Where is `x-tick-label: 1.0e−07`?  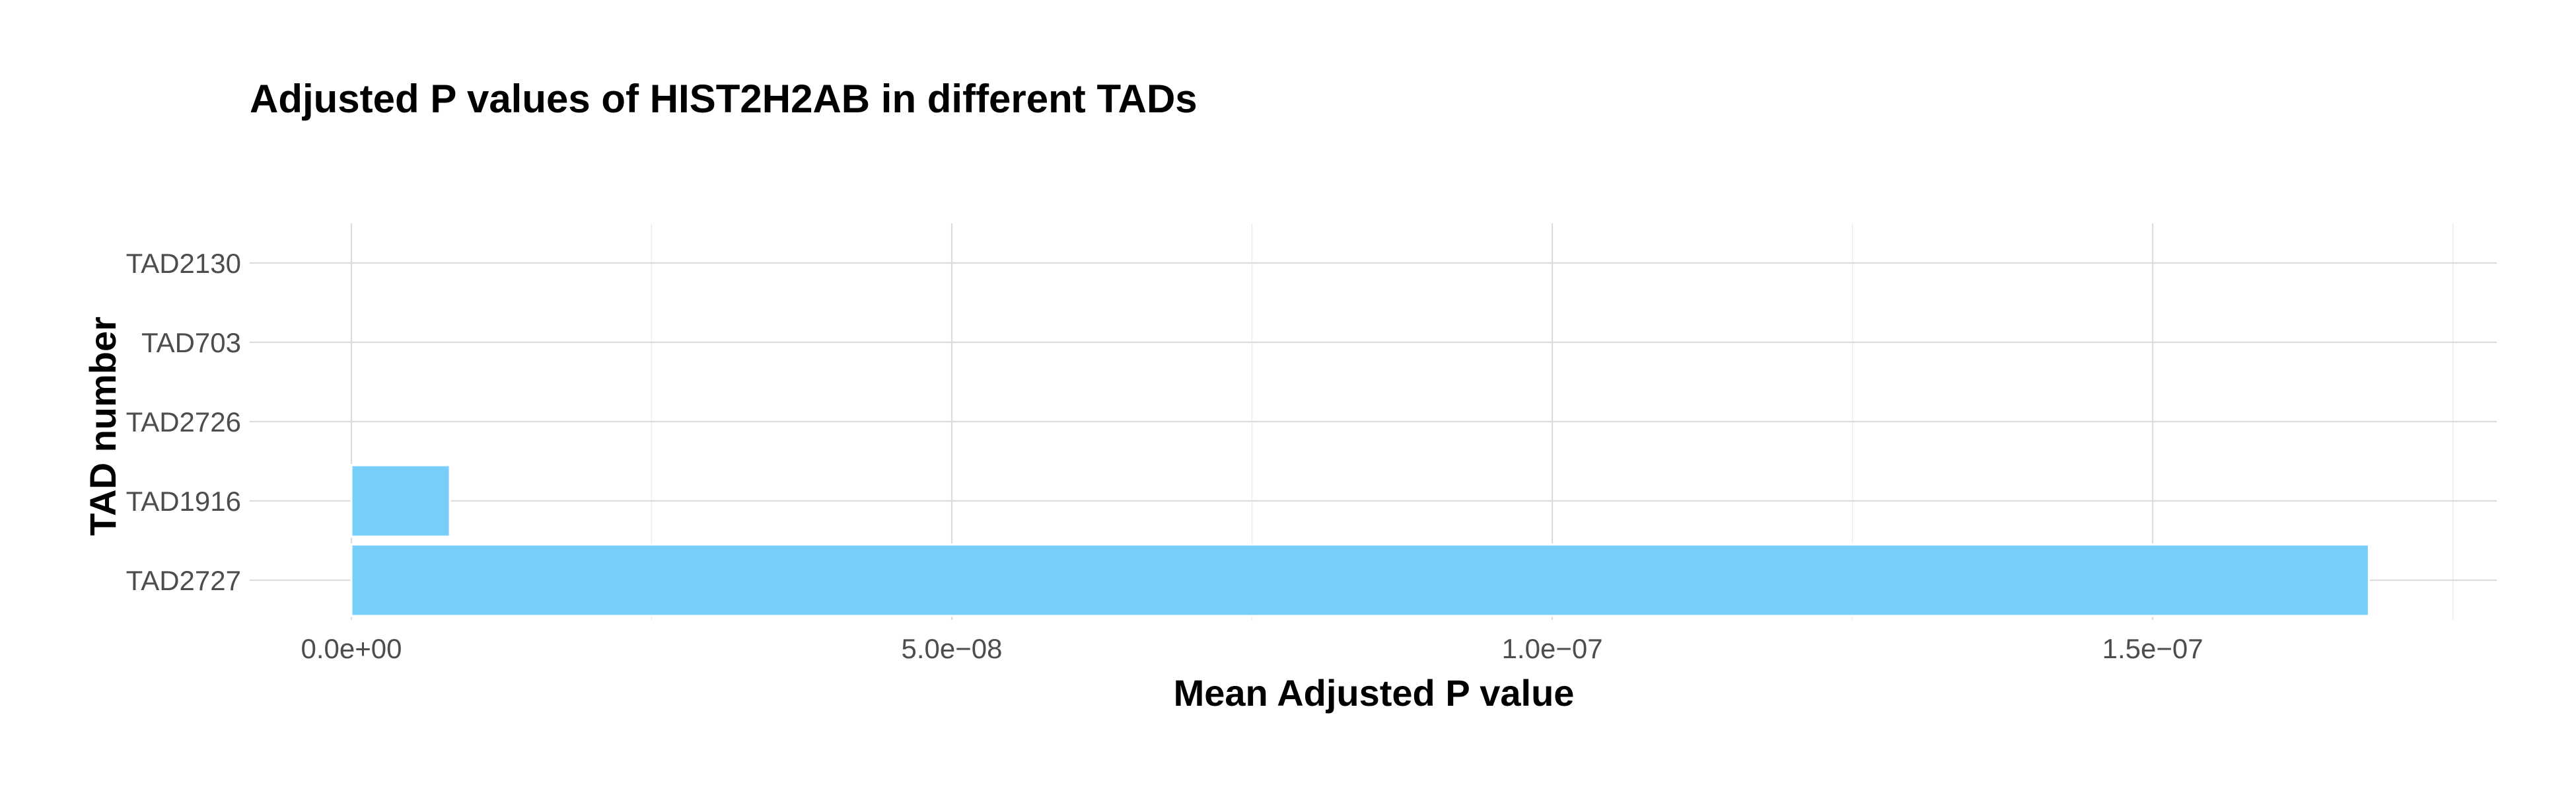 x-tick-label: 1.0e−07 is located at coordinates (1552, 649).